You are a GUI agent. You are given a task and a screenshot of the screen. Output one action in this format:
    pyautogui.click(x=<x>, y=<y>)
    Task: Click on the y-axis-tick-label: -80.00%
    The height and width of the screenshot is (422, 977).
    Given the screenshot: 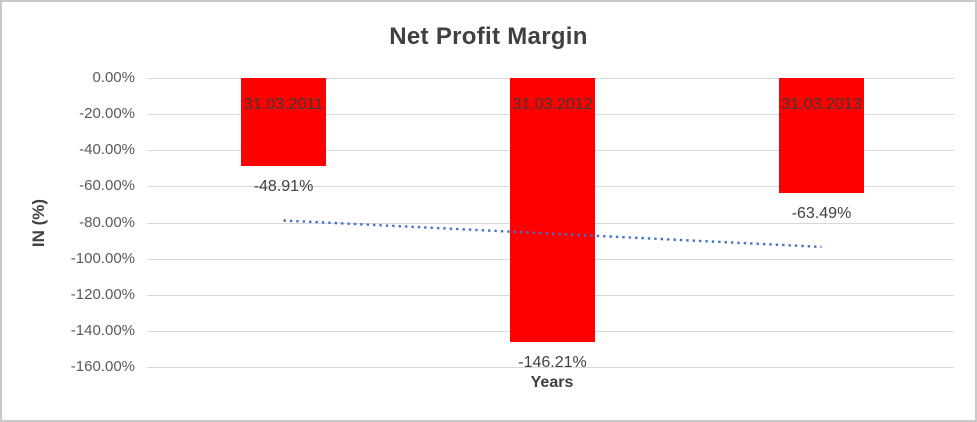 What is the action you would take?
    pyautogui.click(x=107, y=222)
    